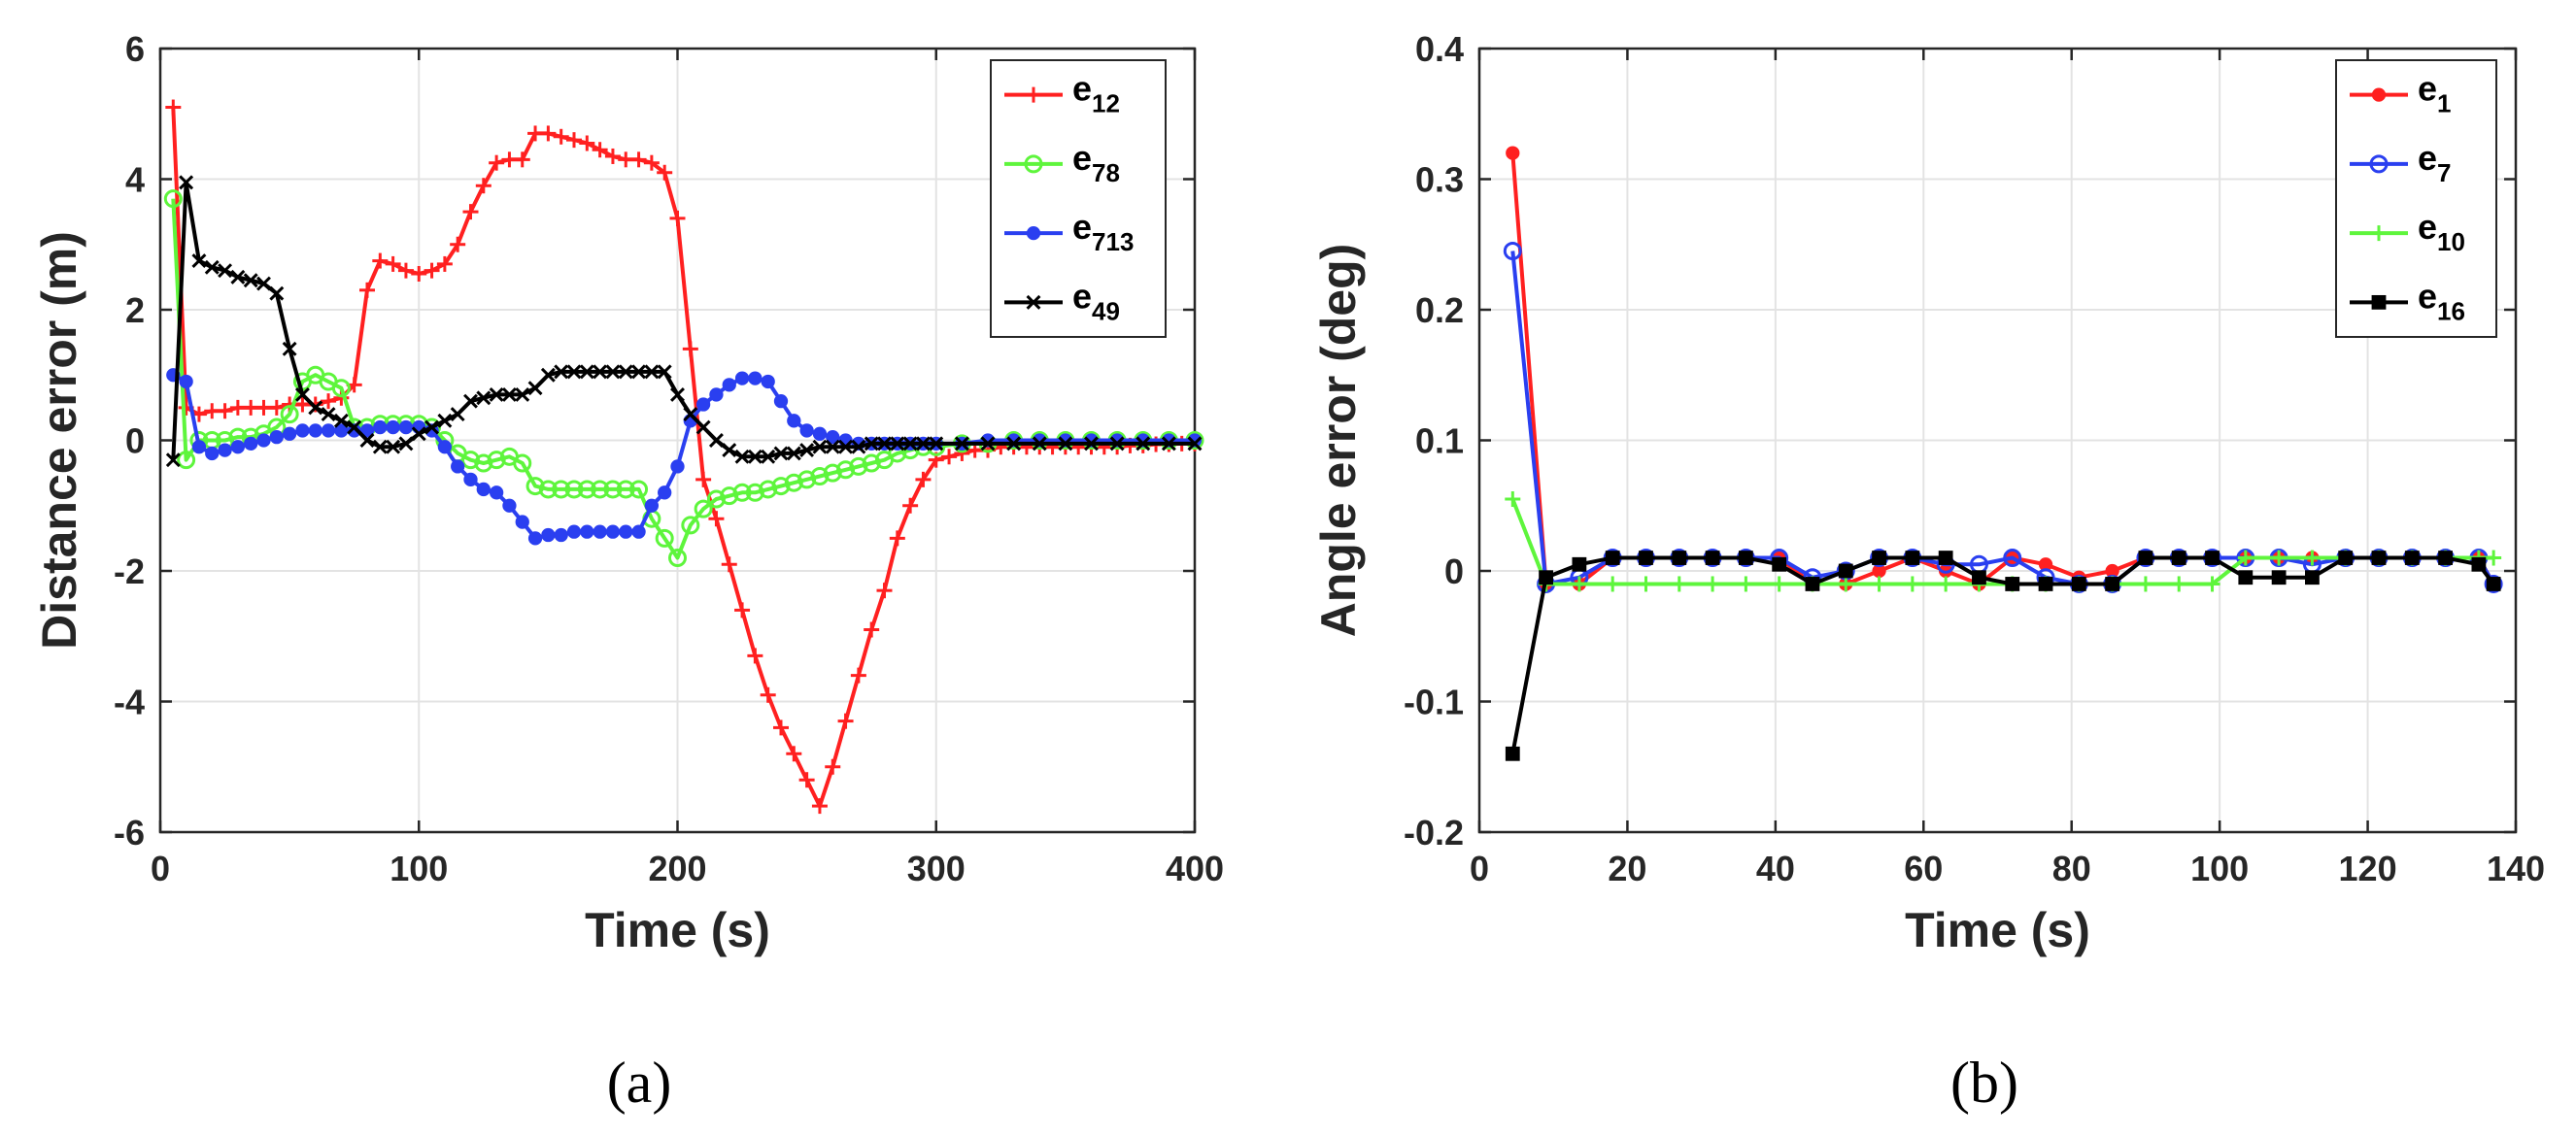 The width and height of the screenshot is (2576, 1137). I want to click on series-e49, so click(684, 322).